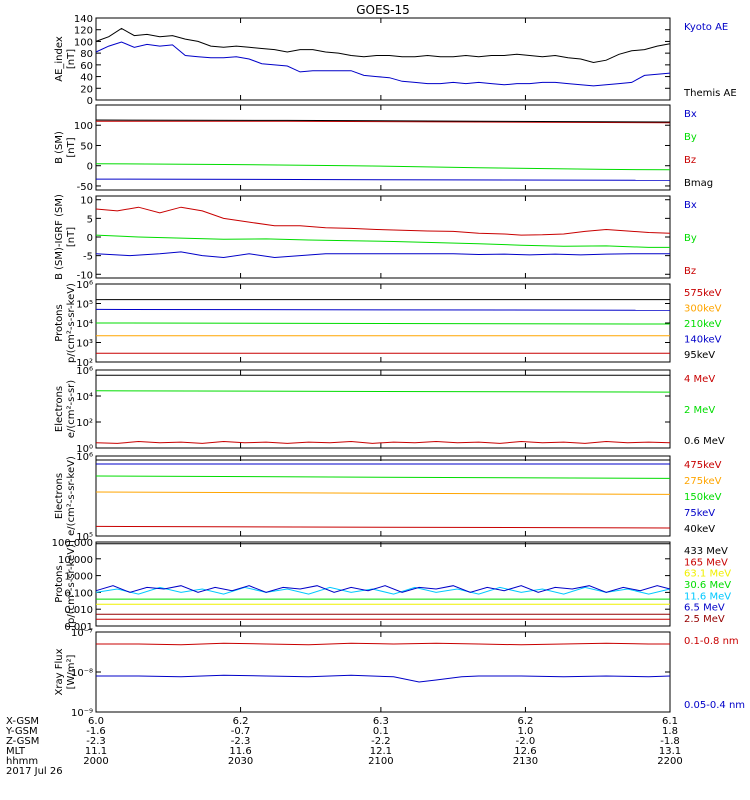 The height and width of the screenshot is (800, 750). Describe the element at coordinates (703, 309) in the screenshot. I see `protons1-legend-entry: 300keV` at that location.